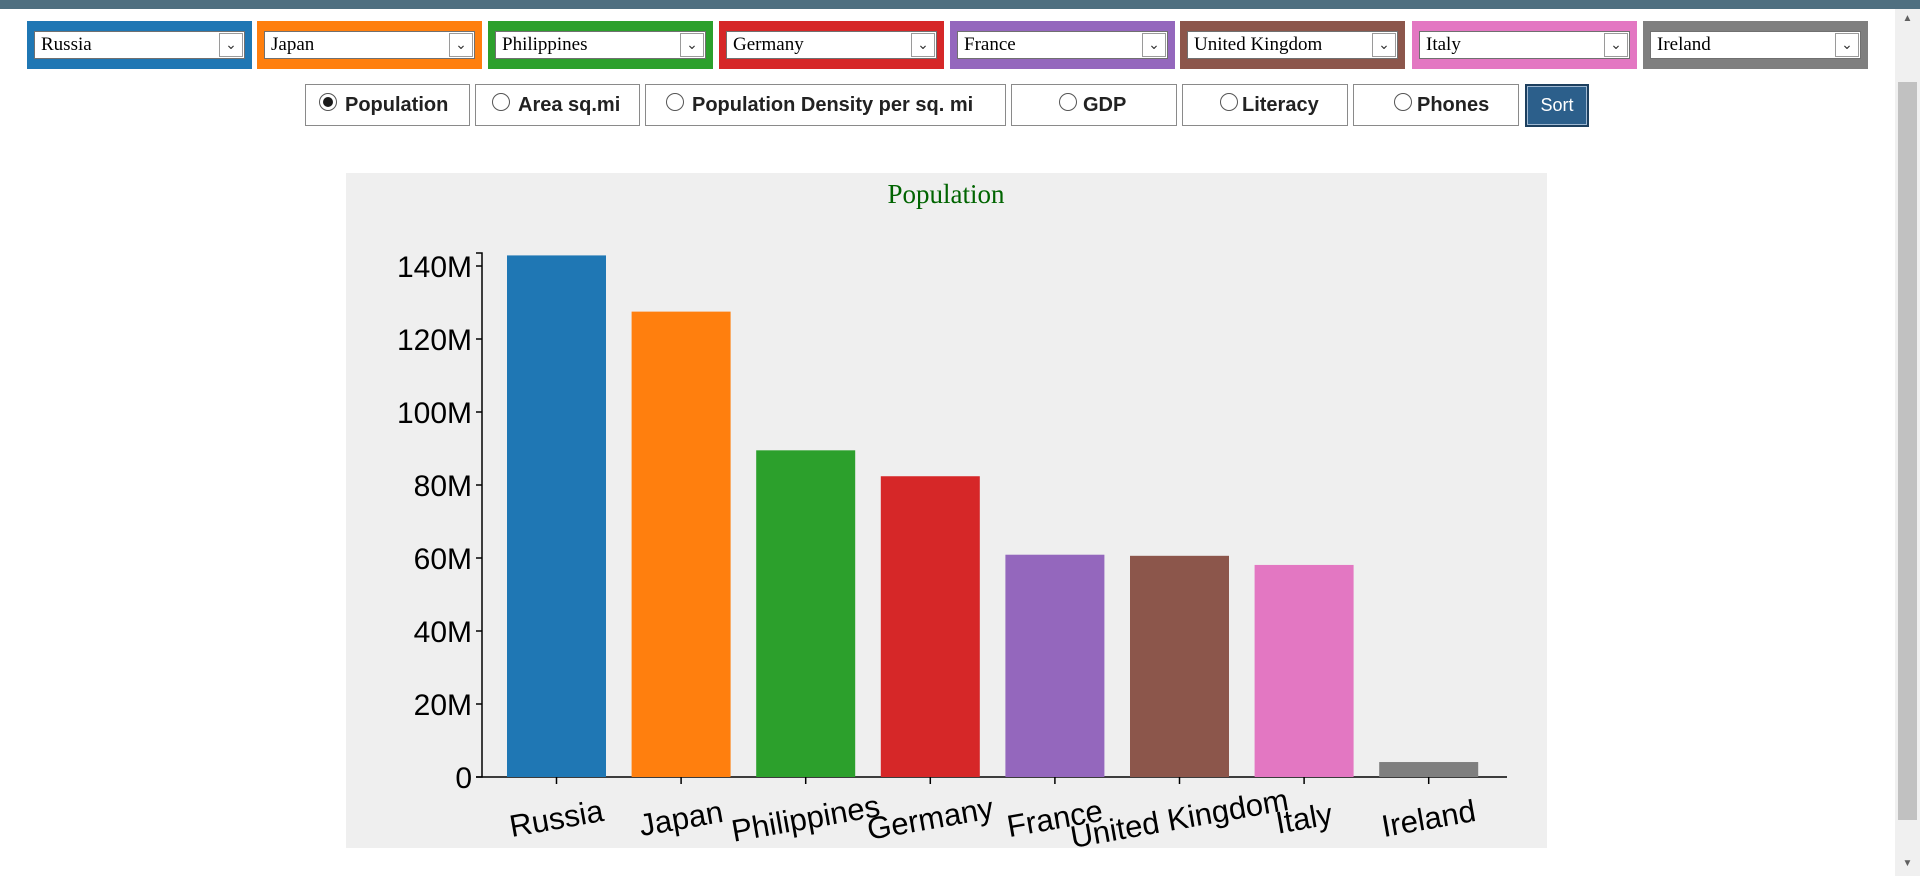 This screenshot has width=1920, height=876. What do you see at coordinates (768, 44) in the screenshot?
I see `country-select-value: Germany` at bounding box center [768, 44].